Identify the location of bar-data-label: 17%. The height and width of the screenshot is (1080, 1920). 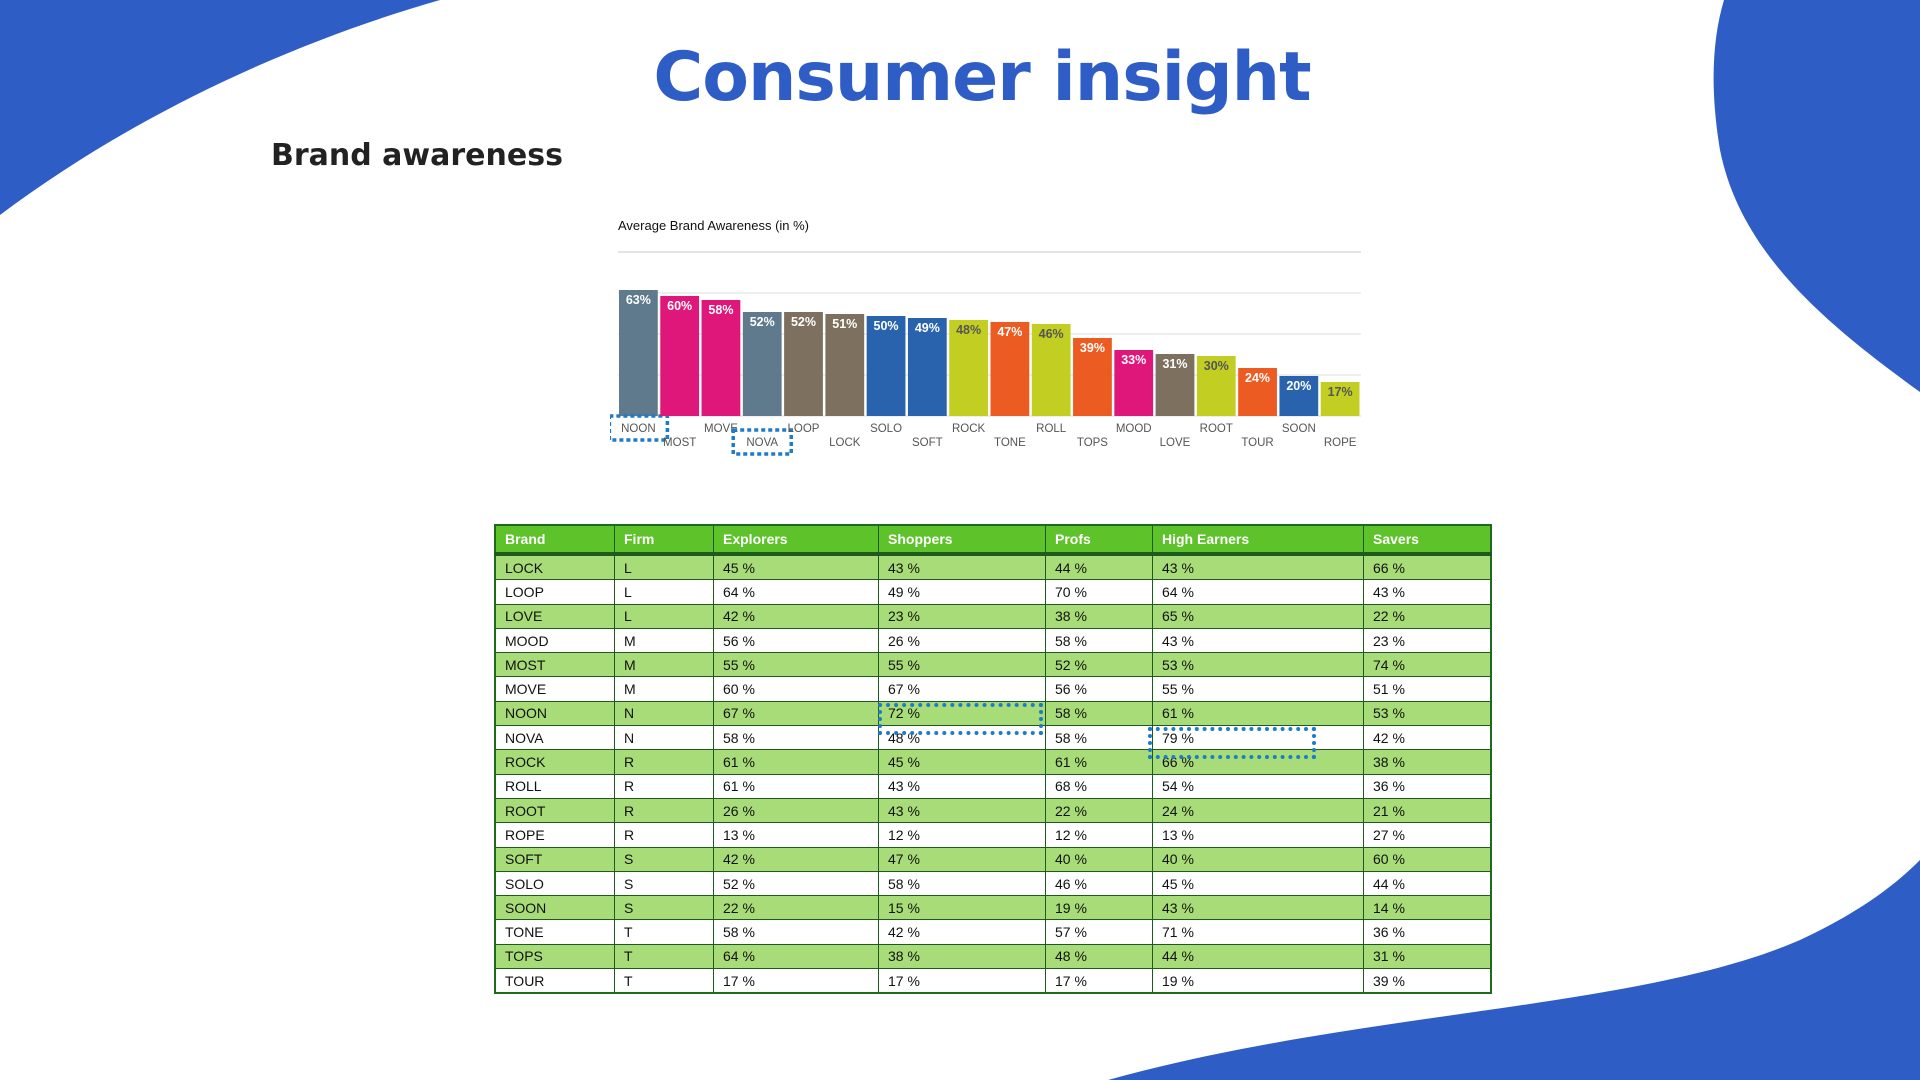
(1340, 392).